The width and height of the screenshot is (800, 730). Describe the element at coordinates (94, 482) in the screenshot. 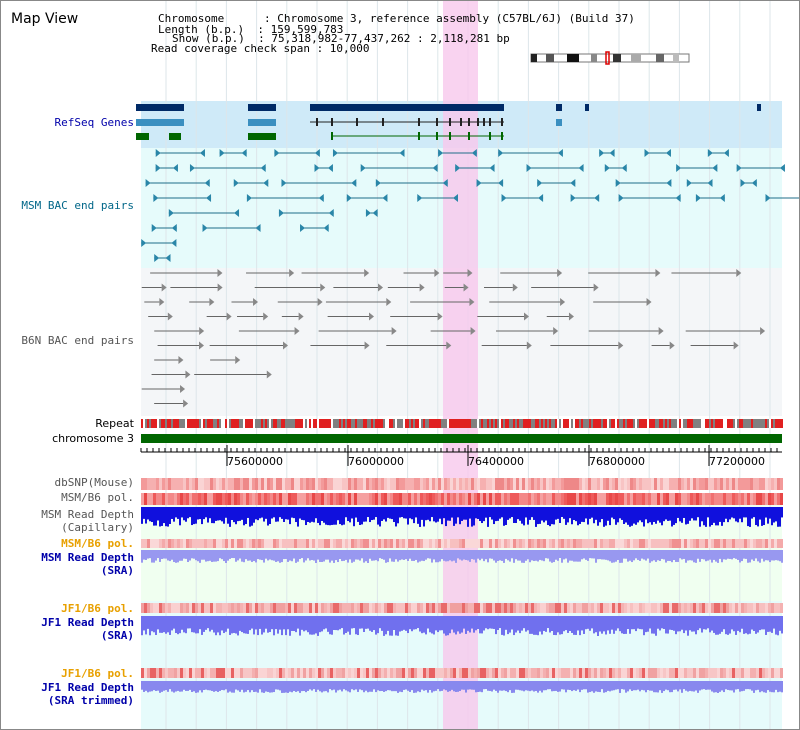

I see `track-label-dbsnp: dbSNP(Mouse)` at that location.